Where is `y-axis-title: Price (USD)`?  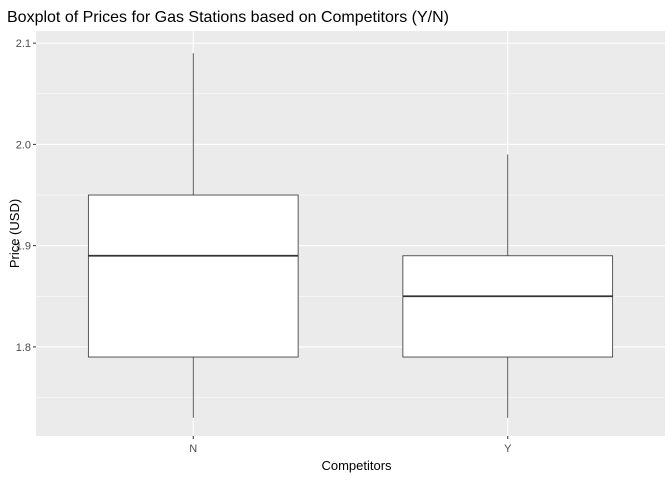
y-axis-title: Price (USD) is located at coordinates (14, 233).